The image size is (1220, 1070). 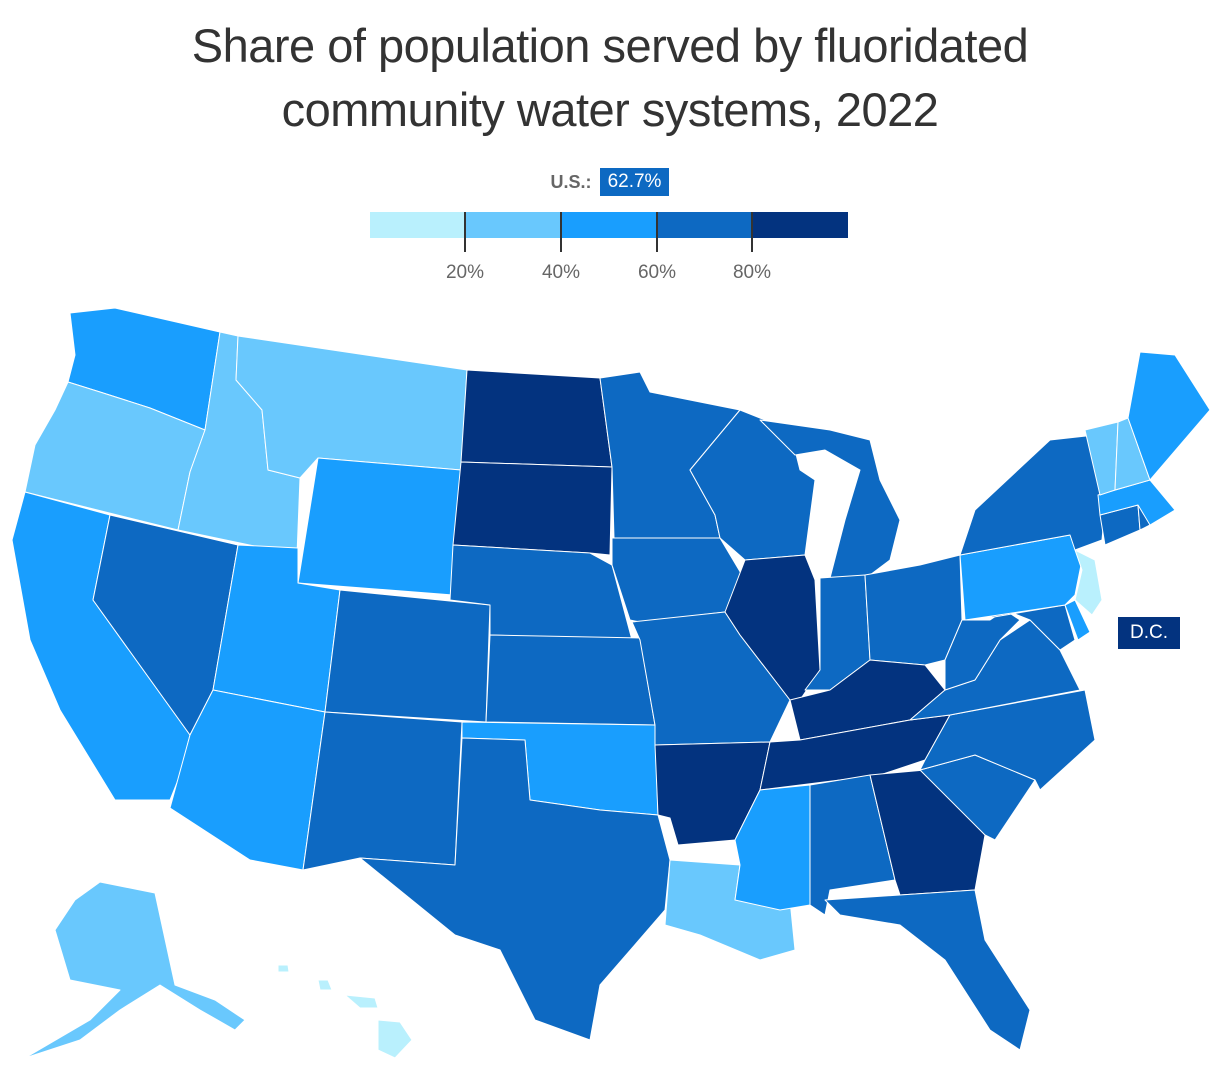 What do you see at coordinates (379, 526) in the screenshot?
I see `state-wy` at bounding box center [379, 526].